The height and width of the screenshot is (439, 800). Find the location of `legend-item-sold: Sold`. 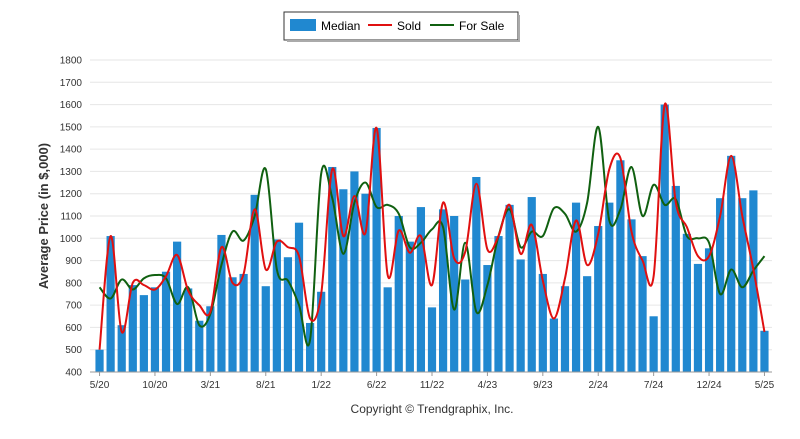

legend-item-sold: Sold is located at coordinates (394, 26).